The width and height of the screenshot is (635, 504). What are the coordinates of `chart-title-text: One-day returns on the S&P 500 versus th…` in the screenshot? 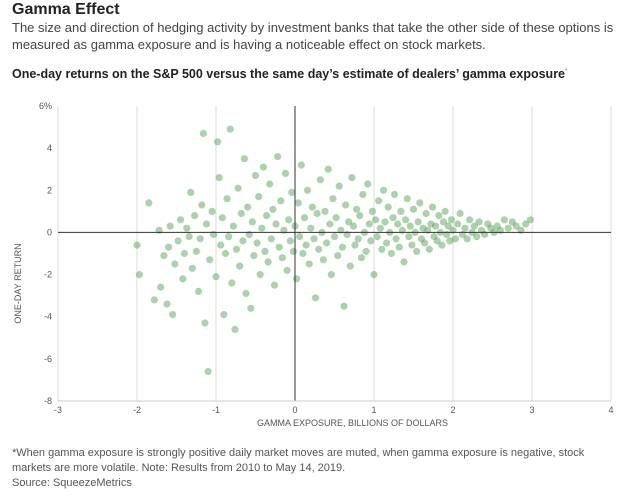 It's located at (289, 74).